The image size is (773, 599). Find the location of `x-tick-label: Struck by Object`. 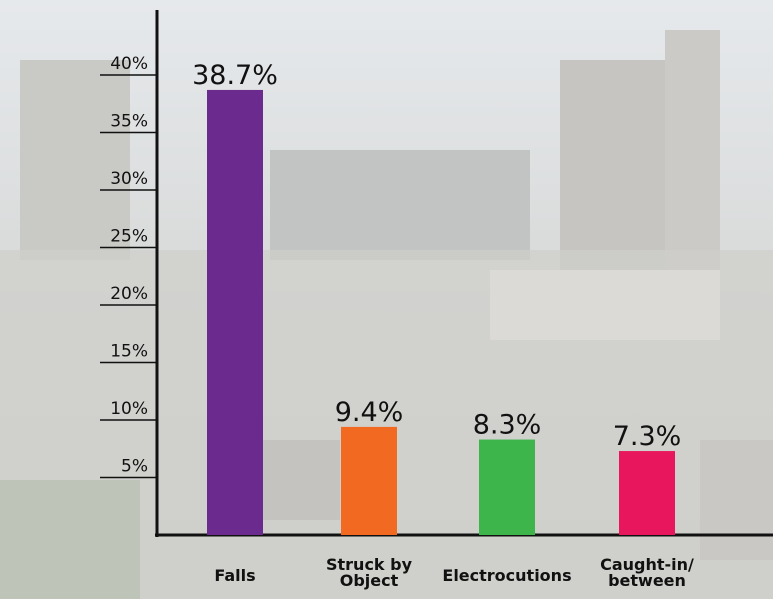

x-tick-label: Struck by Object is located at coordinates (369, 572).